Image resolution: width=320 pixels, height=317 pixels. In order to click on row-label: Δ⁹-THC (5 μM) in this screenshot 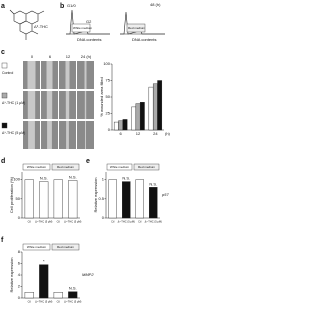, I will do `click(13, 133)`.